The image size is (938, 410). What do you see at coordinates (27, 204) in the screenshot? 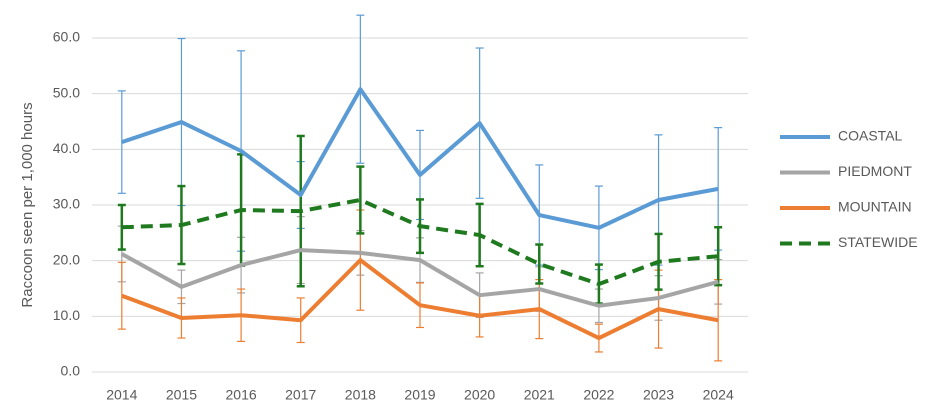
I see `y-axis-label: Raccoon seen per 1,000 hours` at bounding box center [27, 204].